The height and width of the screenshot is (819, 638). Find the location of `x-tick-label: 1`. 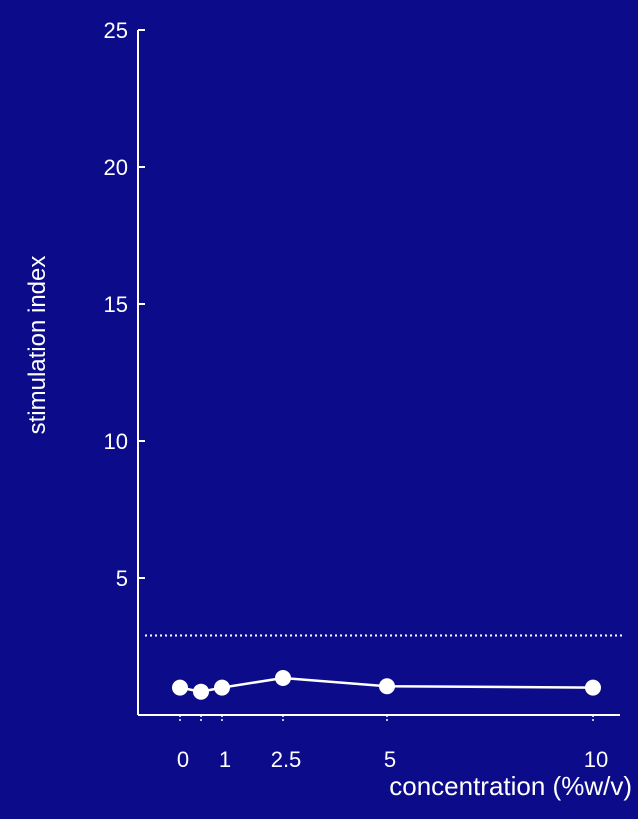

x-tick-label: 1 is located at coordinates (225, 759).